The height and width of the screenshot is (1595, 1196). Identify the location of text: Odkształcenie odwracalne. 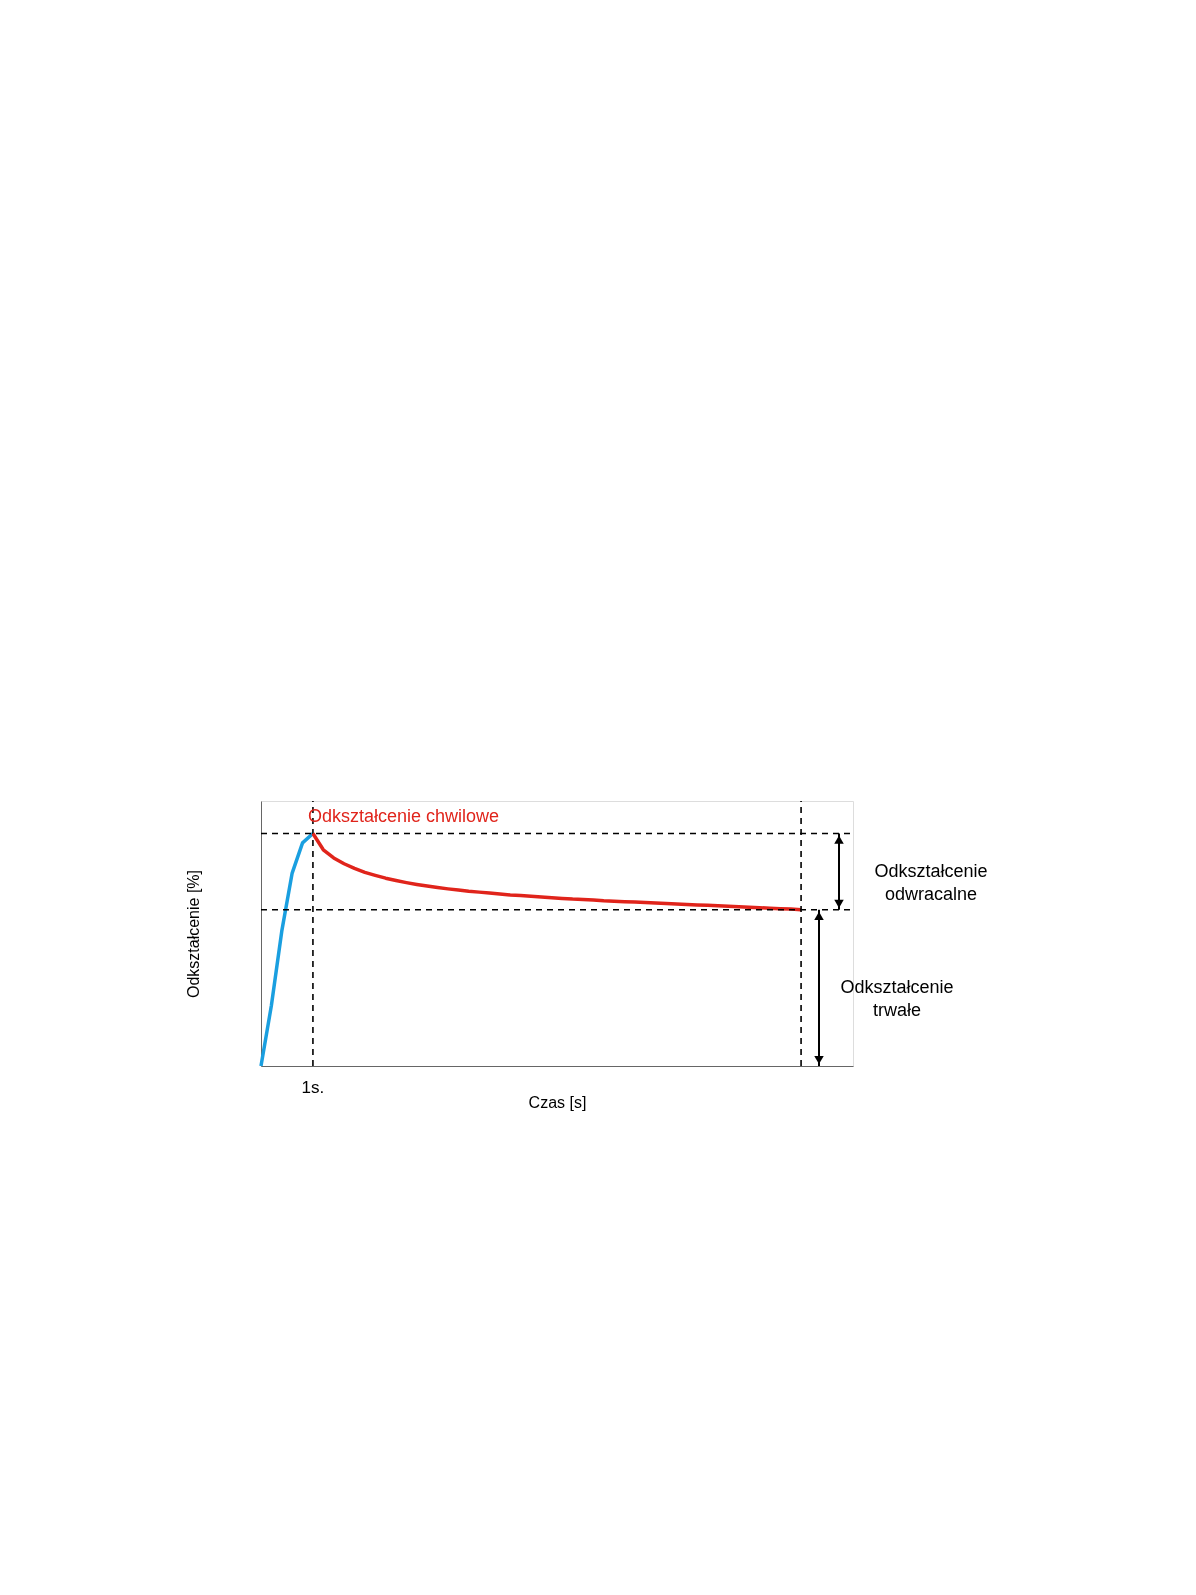
(931, 882).